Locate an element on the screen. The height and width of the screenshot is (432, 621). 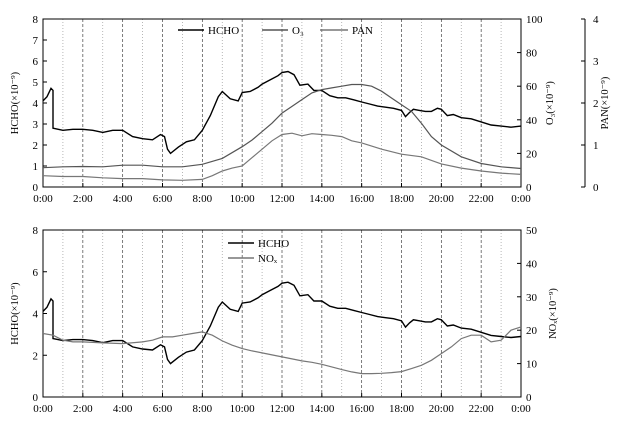
top-right-tick-label: 100 is located at coordinates (534, 20).